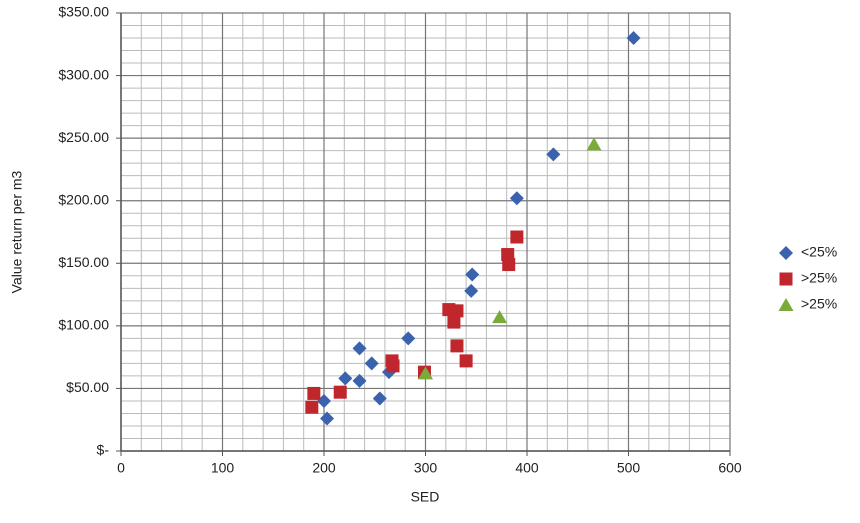 This screenshot has width=860, height=523. I want to click on x-tick-label: 0, so click(121, 468).